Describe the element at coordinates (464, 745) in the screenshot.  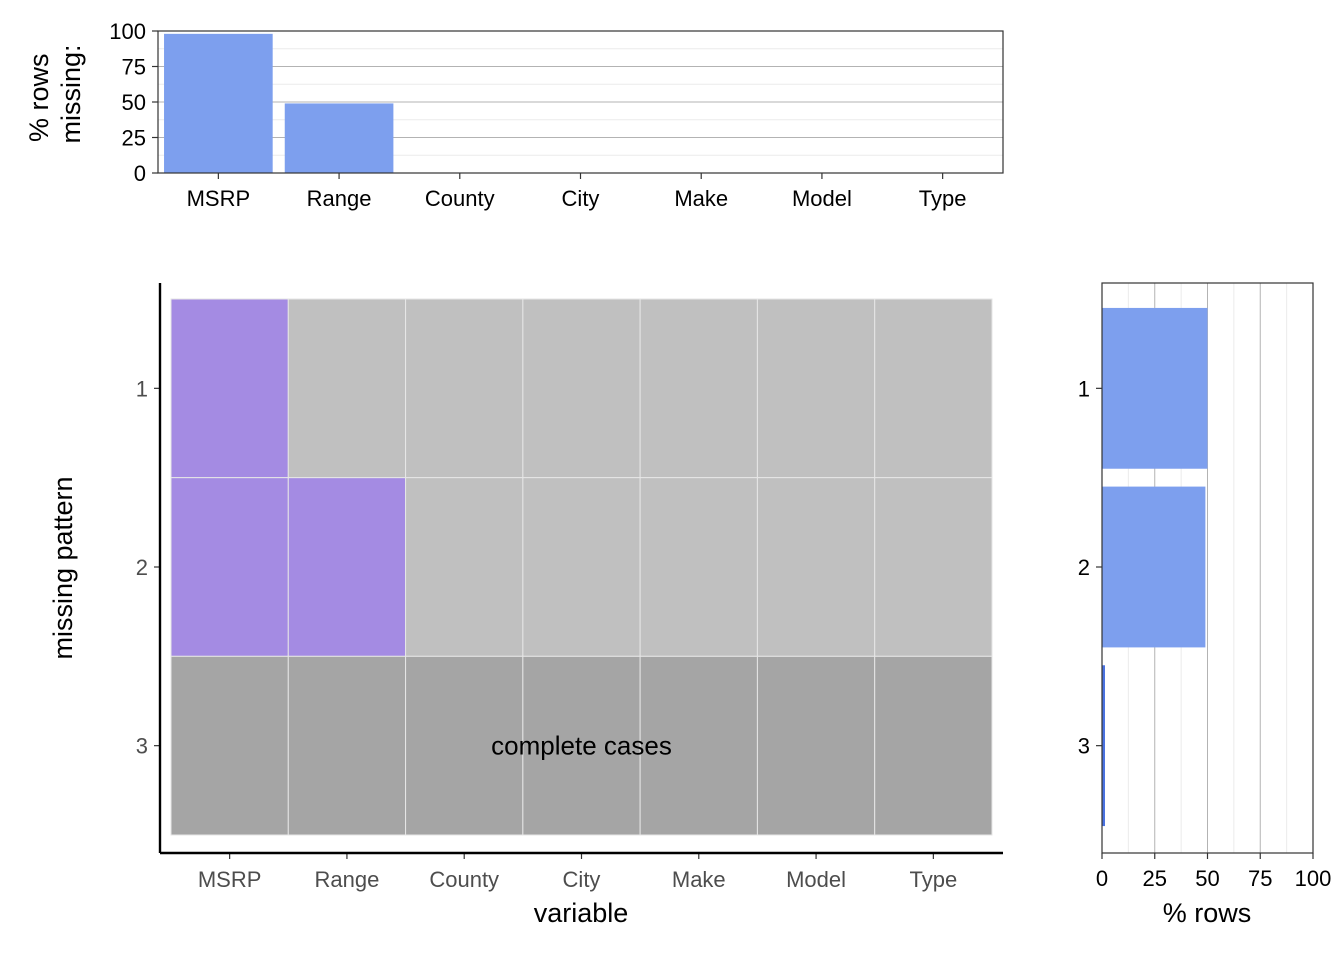
I see `heatmap-cell-3-county` at that location.